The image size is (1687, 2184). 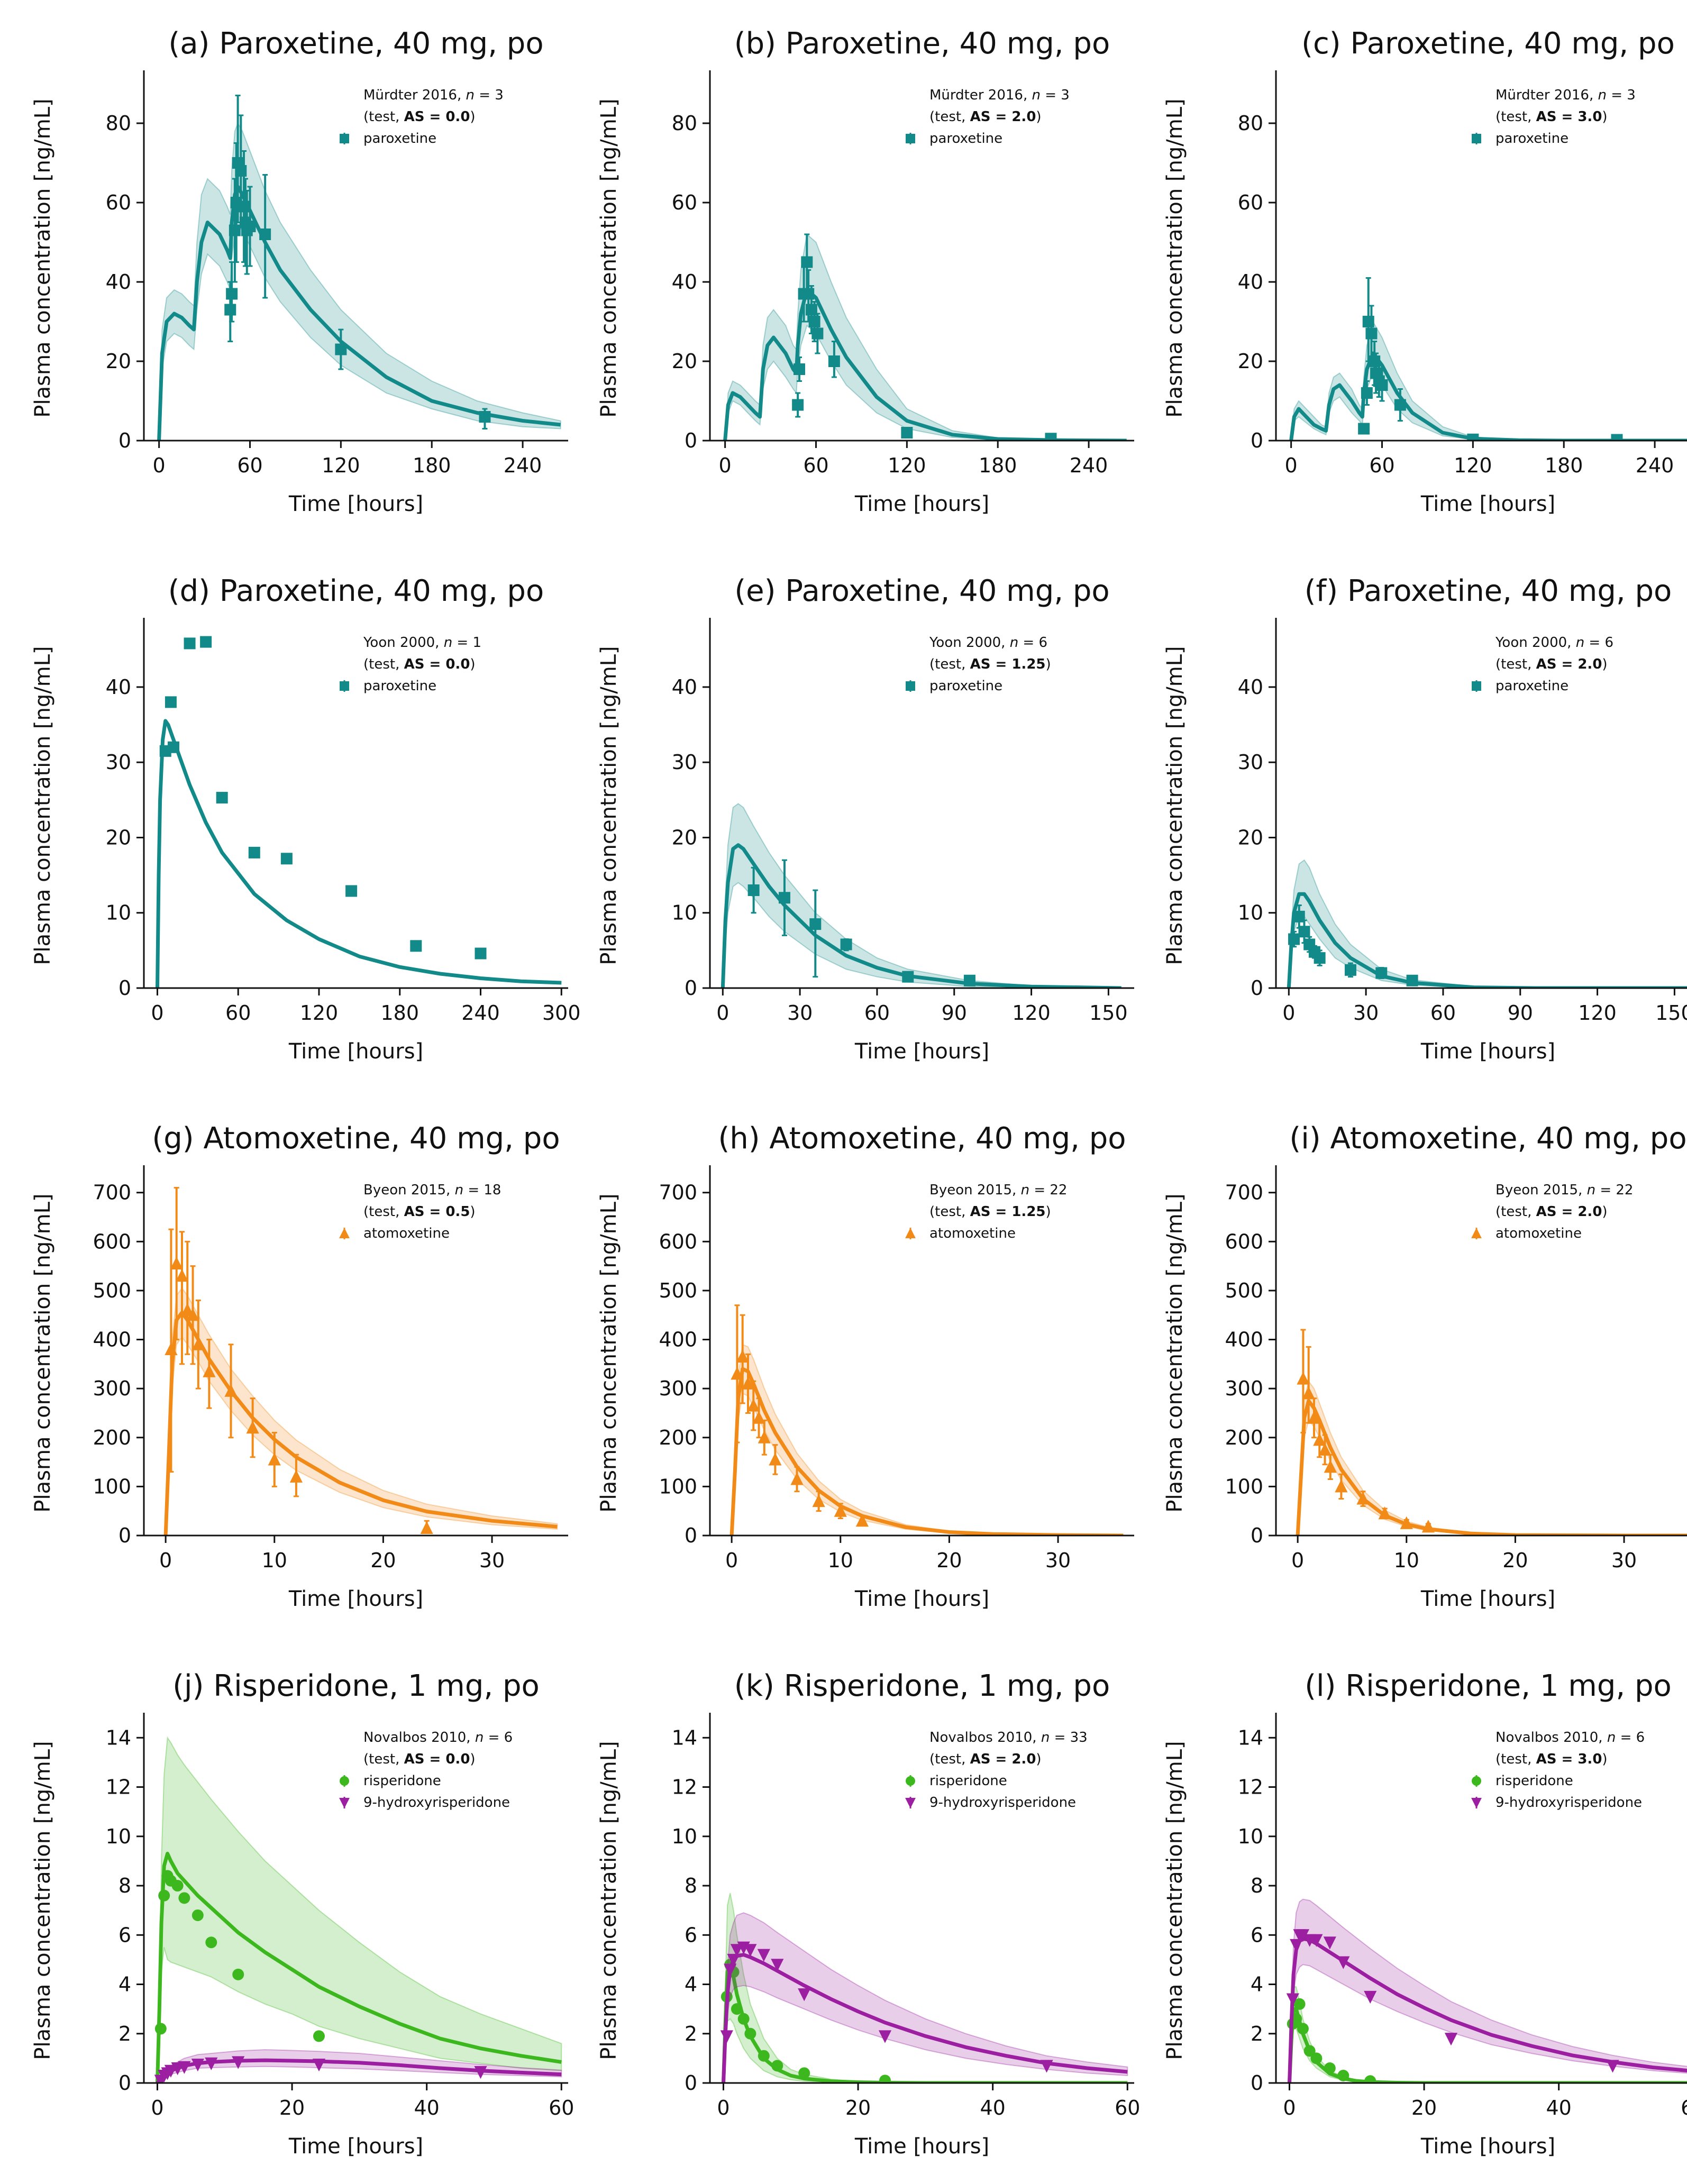 What do you see at coordinates (922, 43) in the screenshot?
I see `panel-title: (b) Paroxetine, 40 mg, po` at bounding box center [922, 43].